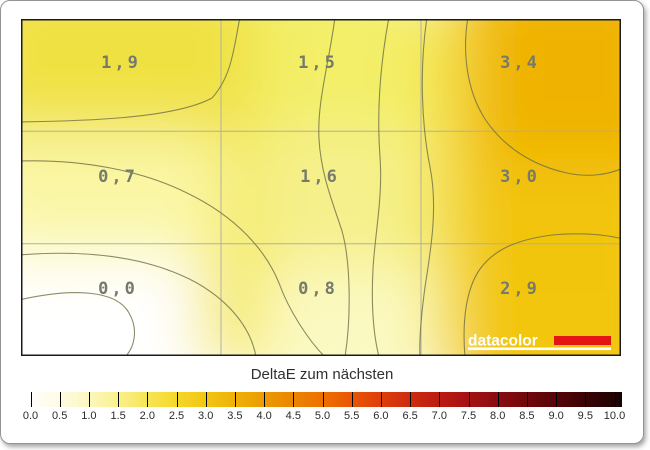 The image size is (650, 450). What do you see at coordinates (60, 416) in the screenshot?
I see `colorbar-tick-label: 0.5` at bounding box center [60, 416].